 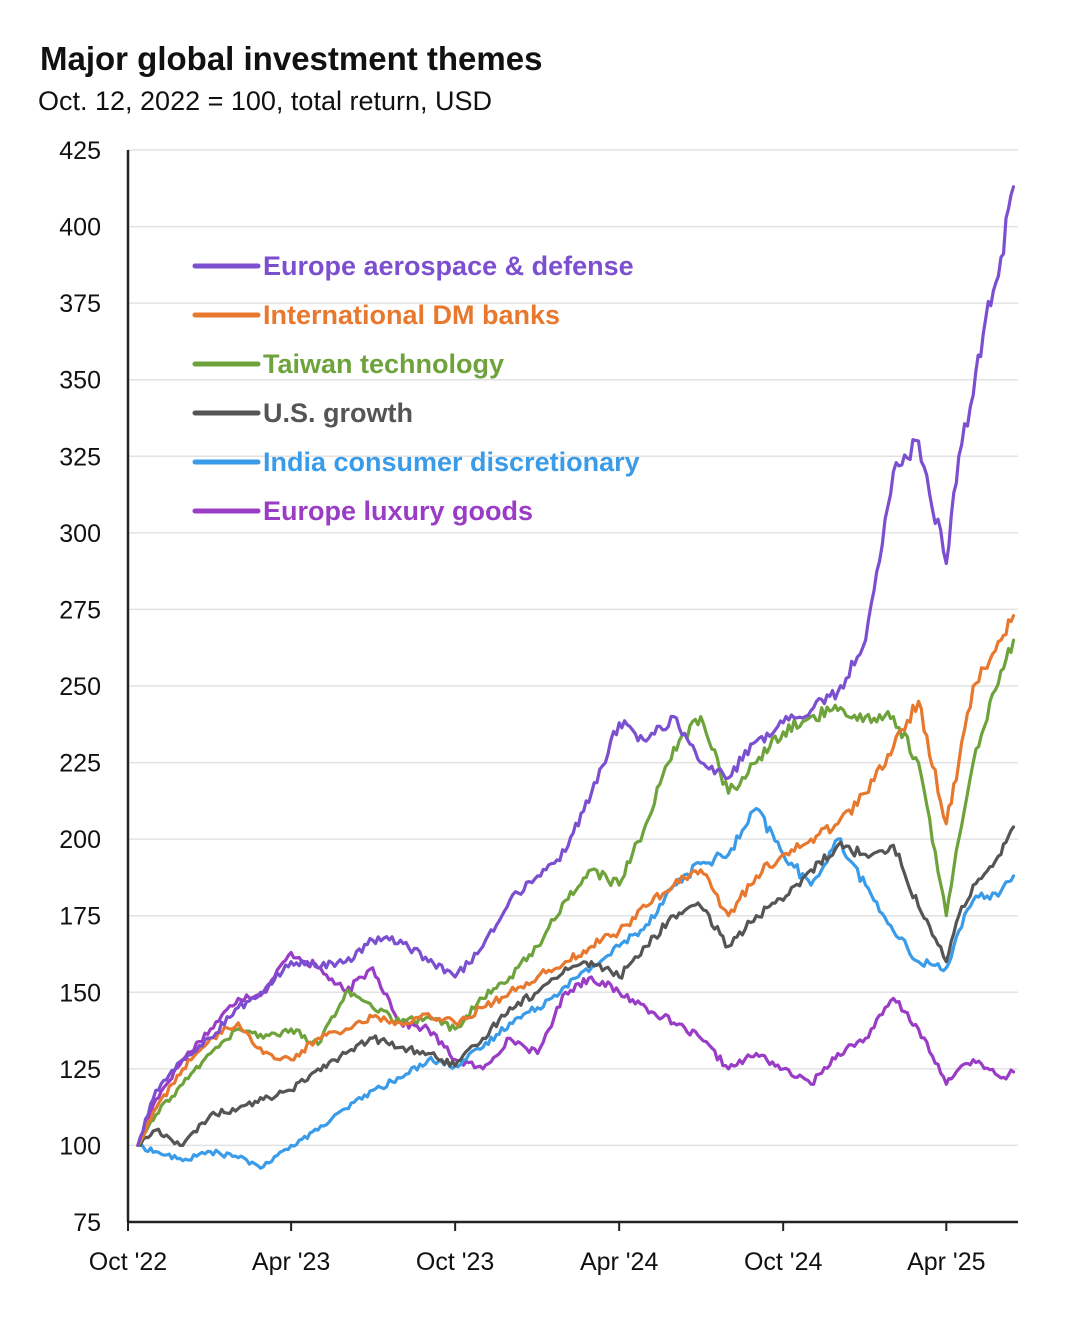 What do you see at coordinates (80, 840) in the screenshot?
I see `y-tick-label: 200` at bounding box center [80, 840].